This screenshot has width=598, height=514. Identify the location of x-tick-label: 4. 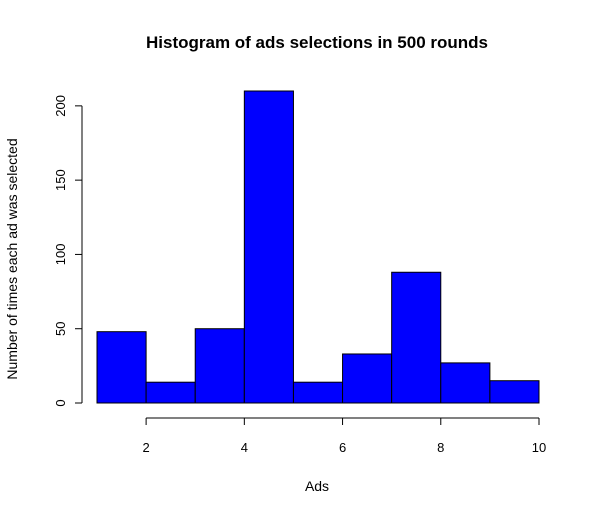
(244, 447).